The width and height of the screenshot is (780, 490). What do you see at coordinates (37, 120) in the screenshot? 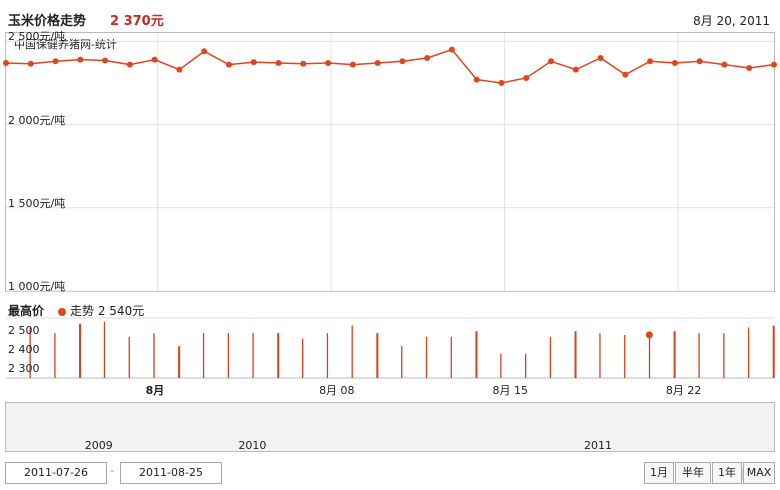
I see `y-tick-label: 2 000元/吨` at bounding box center [37, 120].